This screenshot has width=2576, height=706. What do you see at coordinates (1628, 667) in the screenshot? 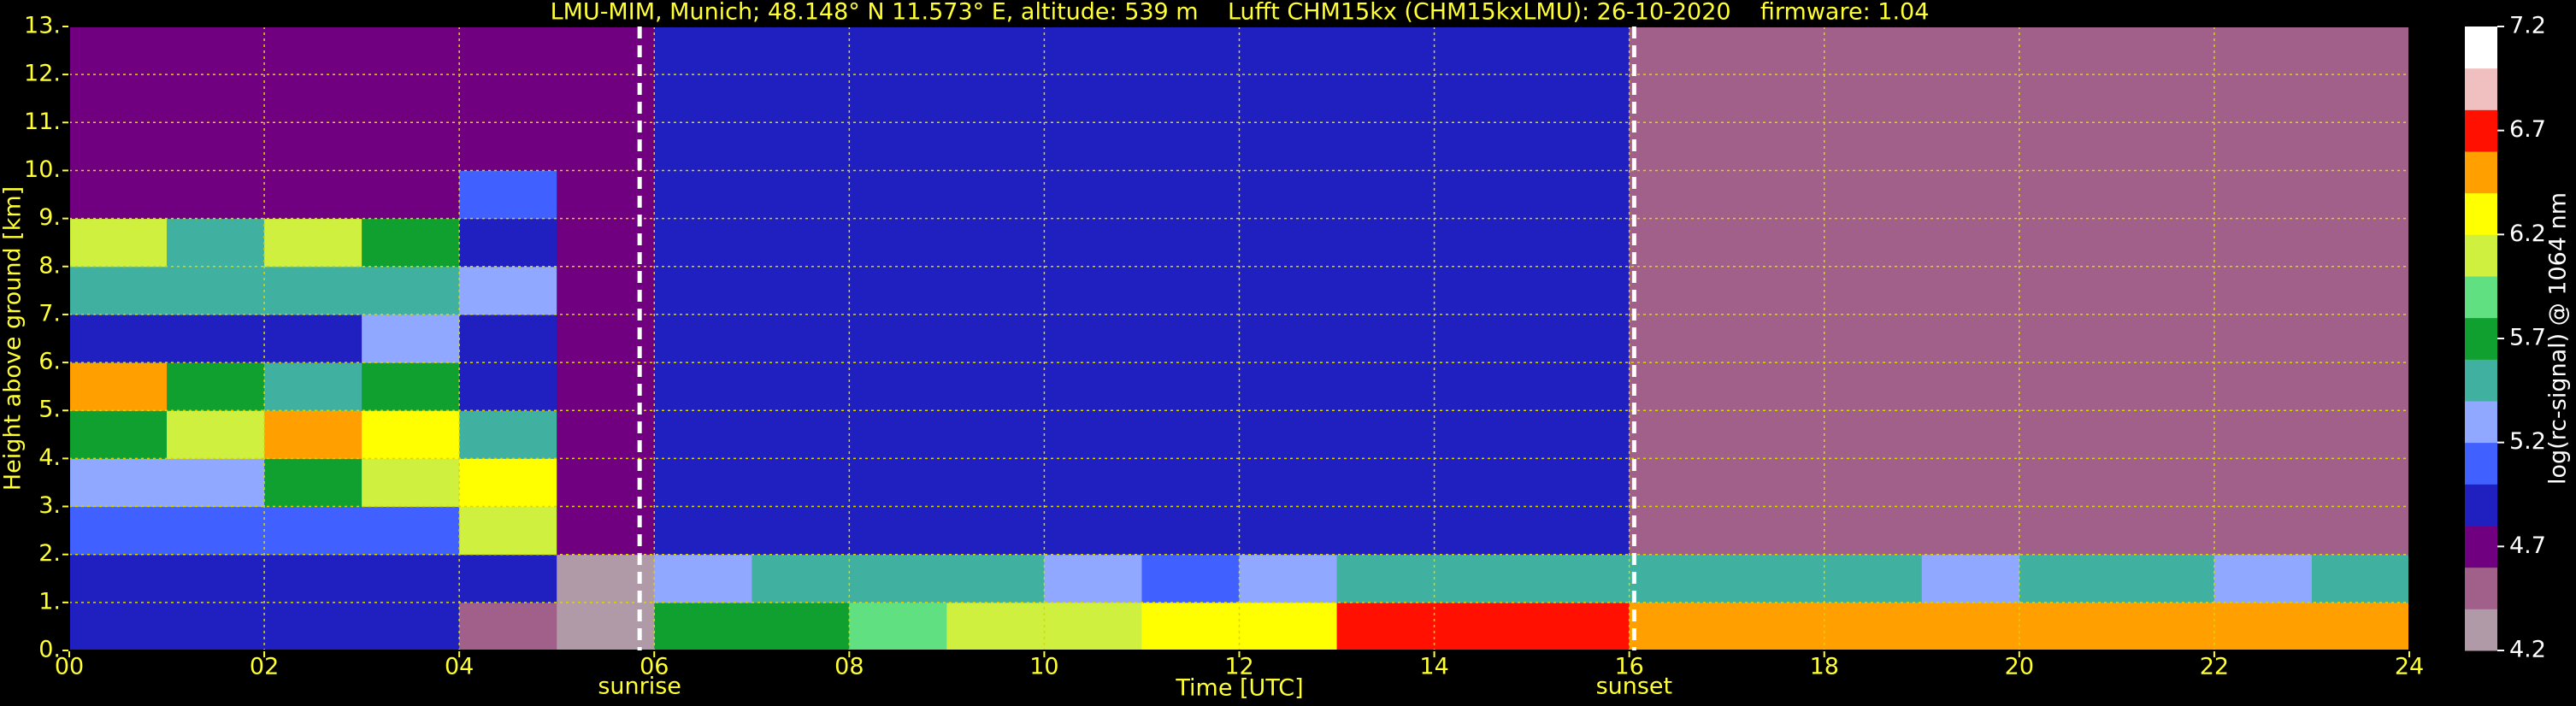
I see `x-tick-label: 16` at bounding box center [1628, 667].